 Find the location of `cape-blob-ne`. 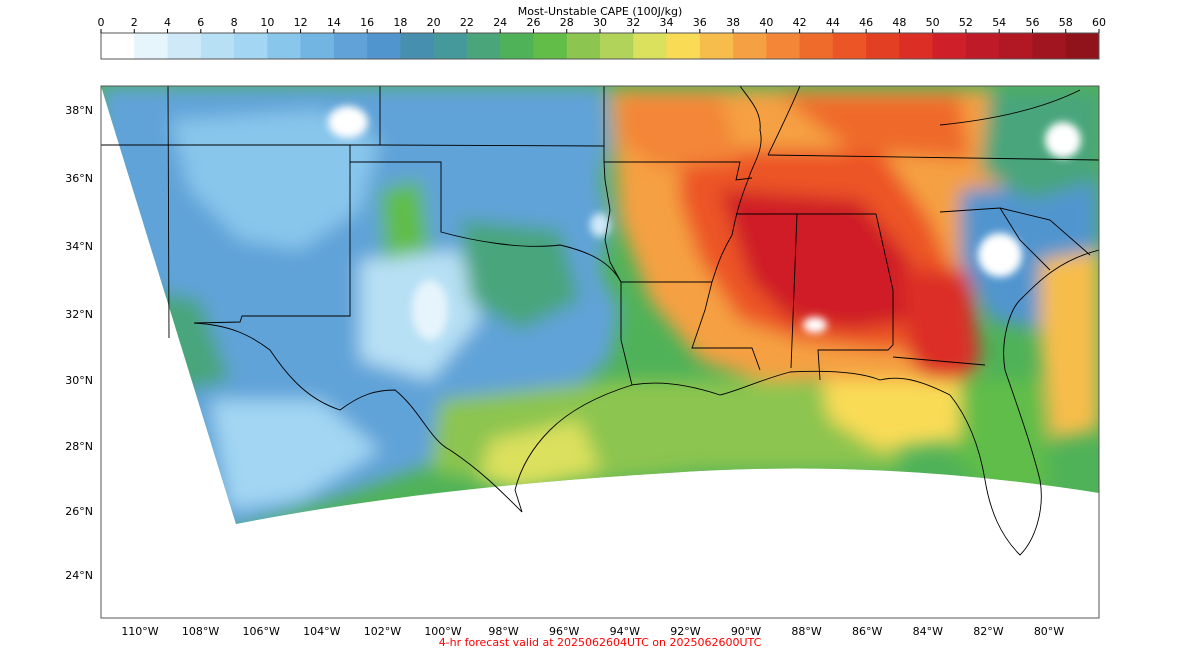

cape-blob-ne is located at coordinates (1063, 140).